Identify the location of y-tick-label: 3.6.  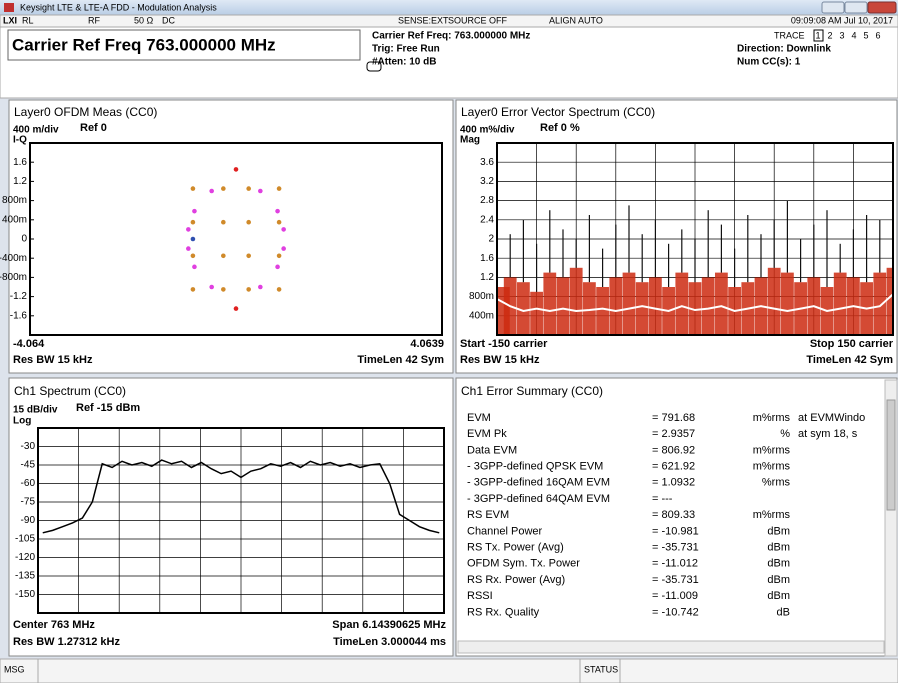
(487, 162).